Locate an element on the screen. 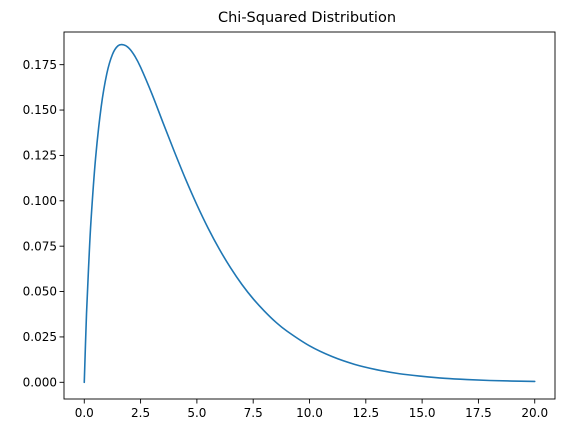 Image resolution: width=565 pixels, height=433 pixels. x-axis: 0.0 2.5 5.0 7.5 10.0 12.5 15.0 17.5 20.0 is located at coordinates (311, 409).